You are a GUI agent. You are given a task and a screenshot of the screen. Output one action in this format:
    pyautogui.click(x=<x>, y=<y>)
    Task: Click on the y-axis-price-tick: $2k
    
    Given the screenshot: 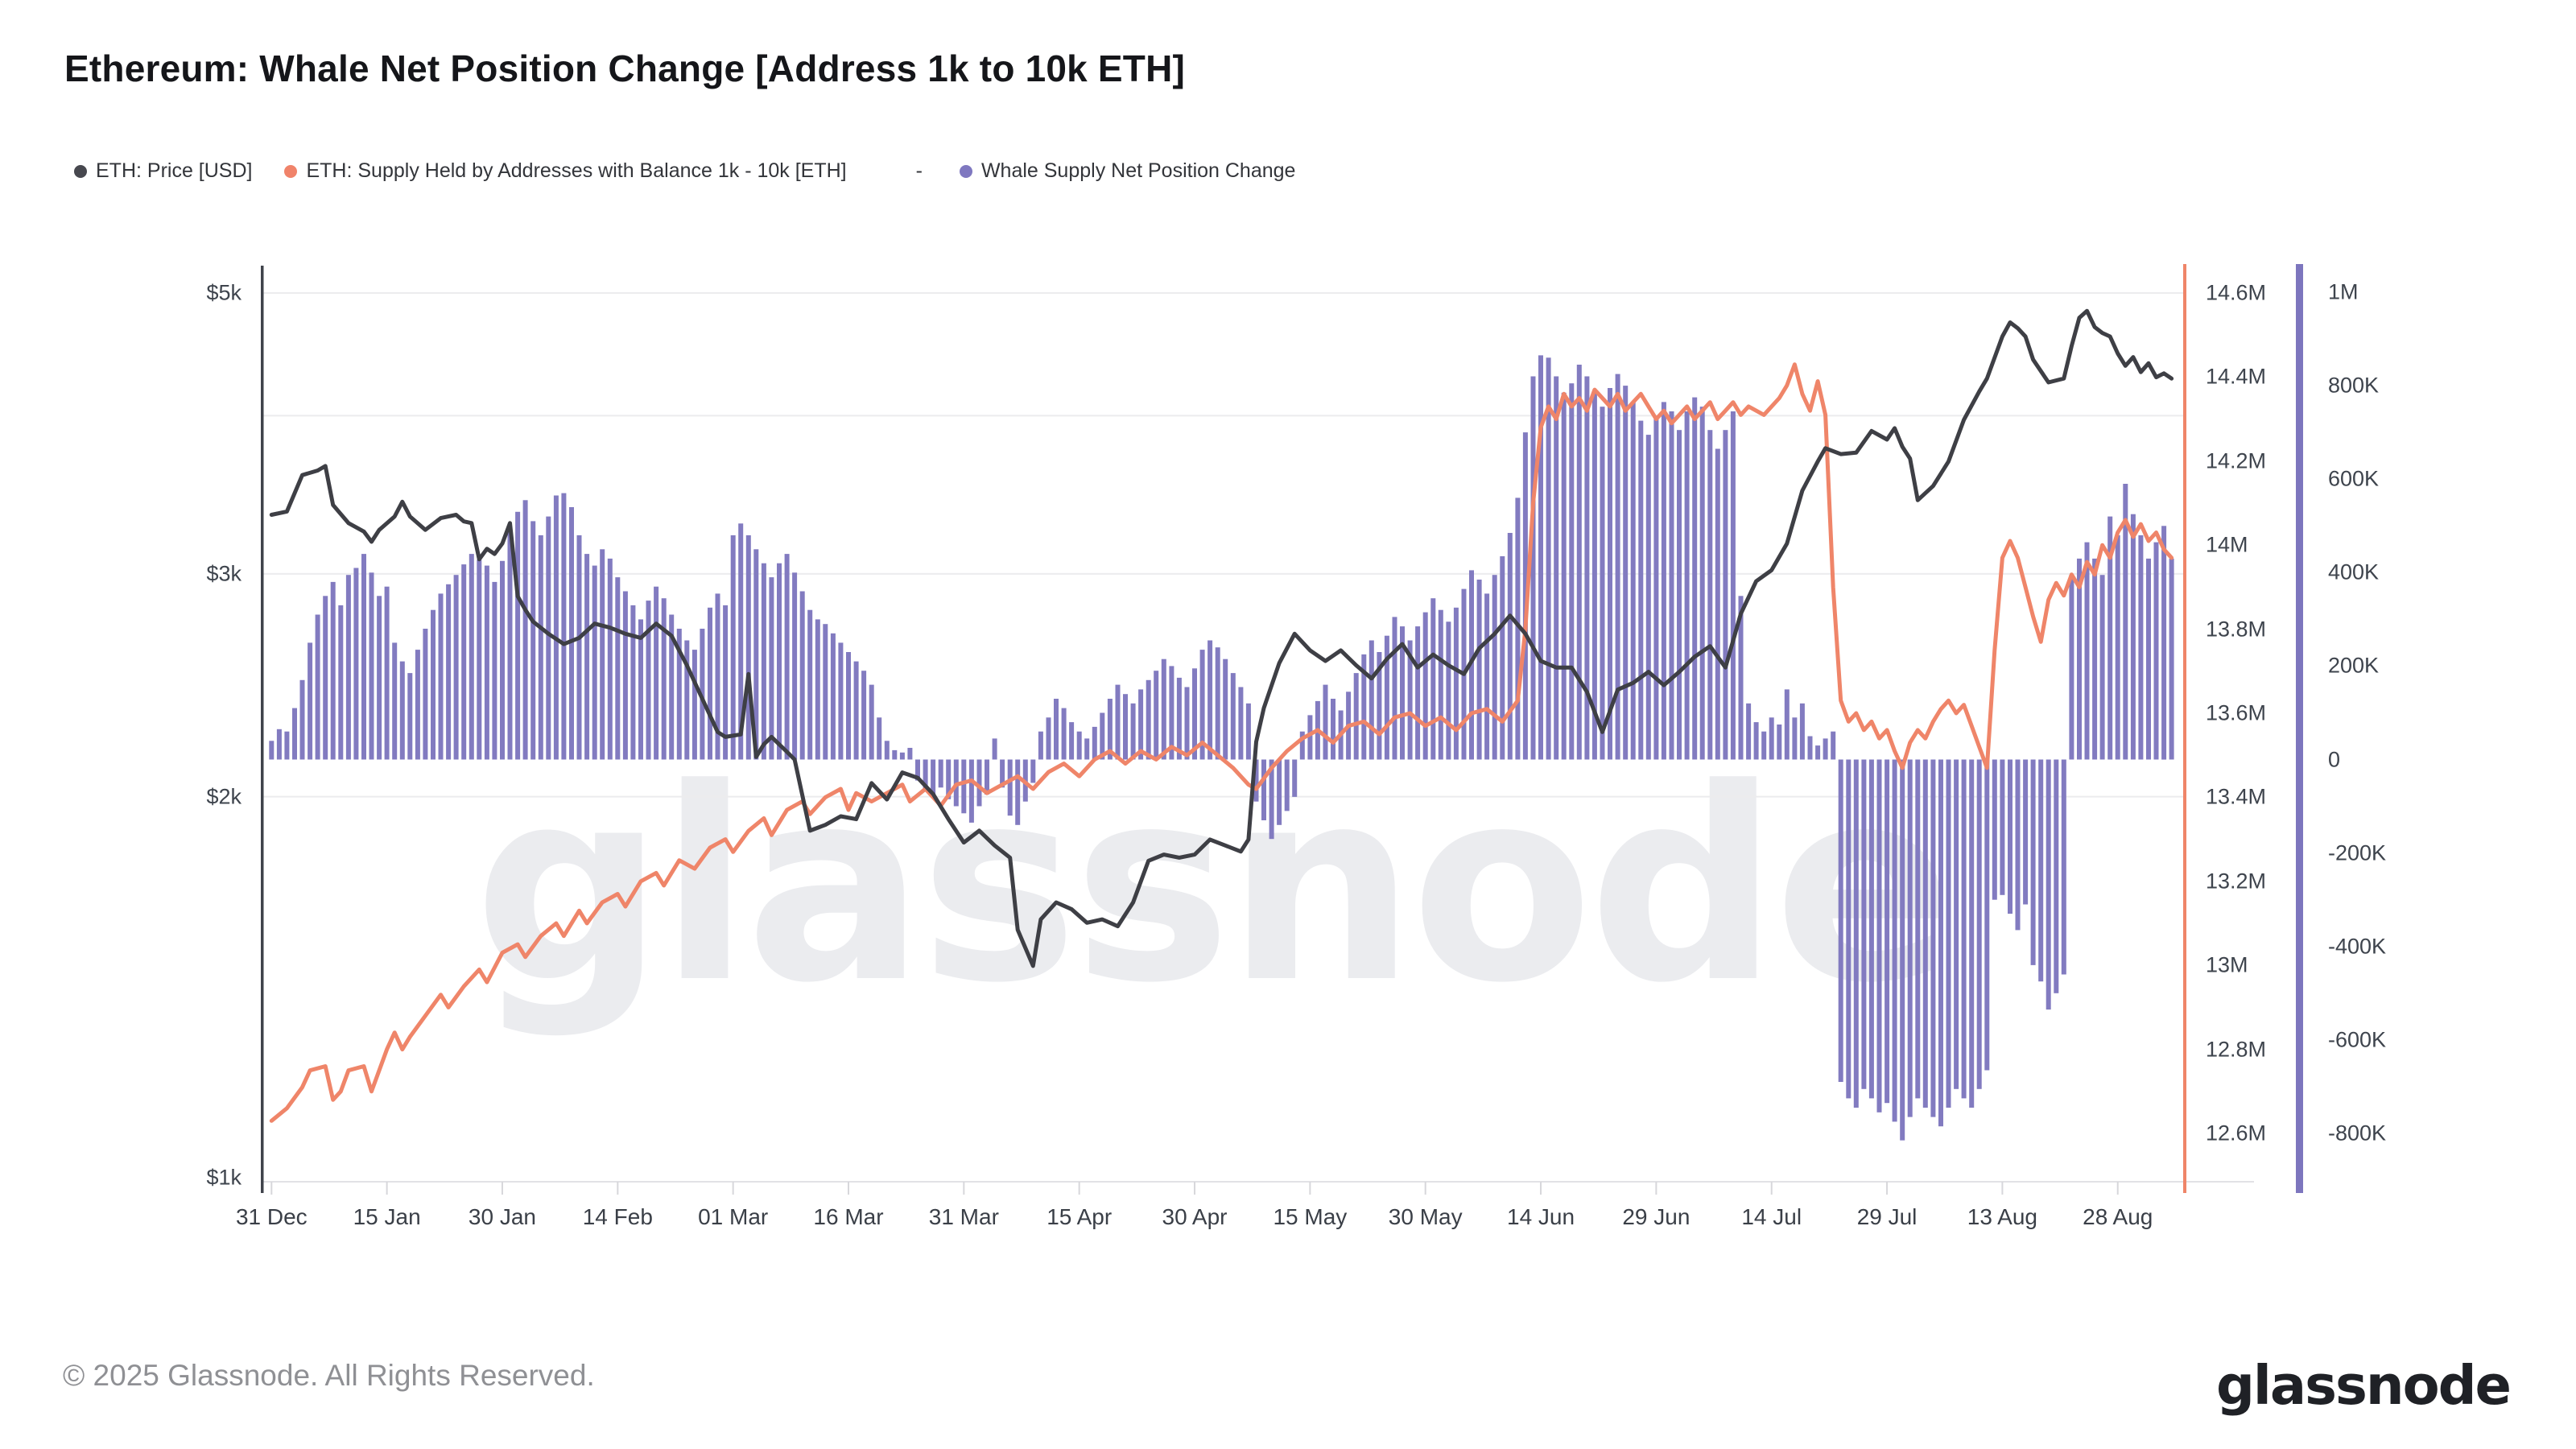 What is the action you would take?
    pyautogui.click(x=224, y=796)
    